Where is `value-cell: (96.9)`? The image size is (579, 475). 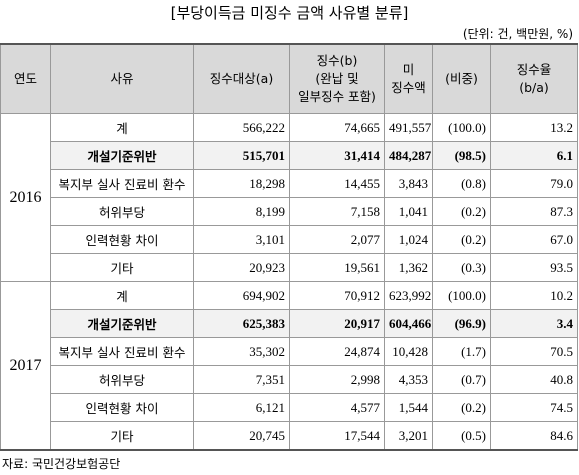
value-cell: (96.9) is located at coordinates (461, 323).